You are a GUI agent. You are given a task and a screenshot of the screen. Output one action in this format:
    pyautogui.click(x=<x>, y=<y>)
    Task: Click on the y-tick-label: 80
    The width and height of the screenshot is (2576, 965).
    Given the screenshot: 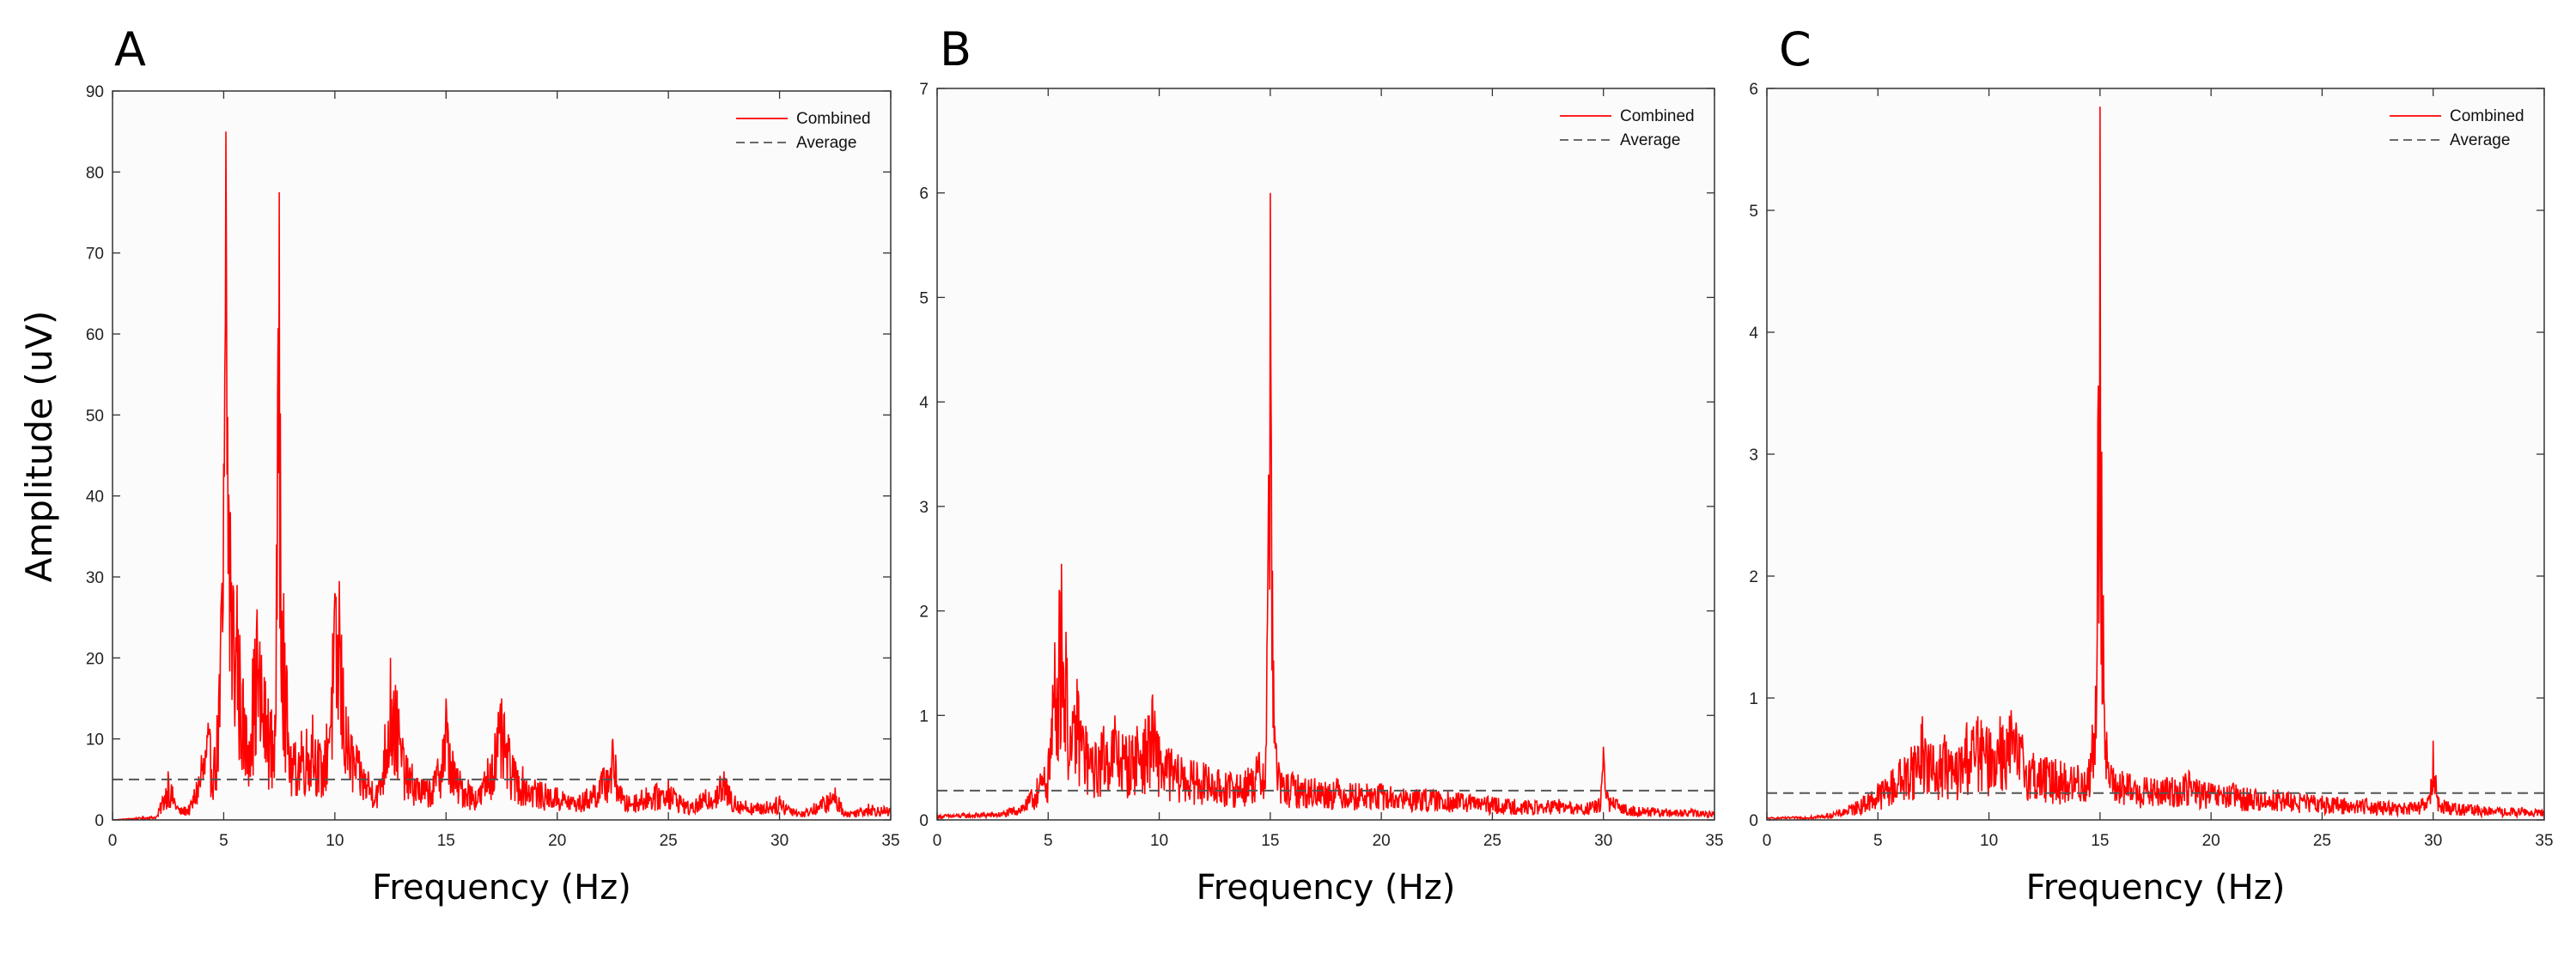 What is the action you would take?
    pyautogui.click(x=95, y=173)
    